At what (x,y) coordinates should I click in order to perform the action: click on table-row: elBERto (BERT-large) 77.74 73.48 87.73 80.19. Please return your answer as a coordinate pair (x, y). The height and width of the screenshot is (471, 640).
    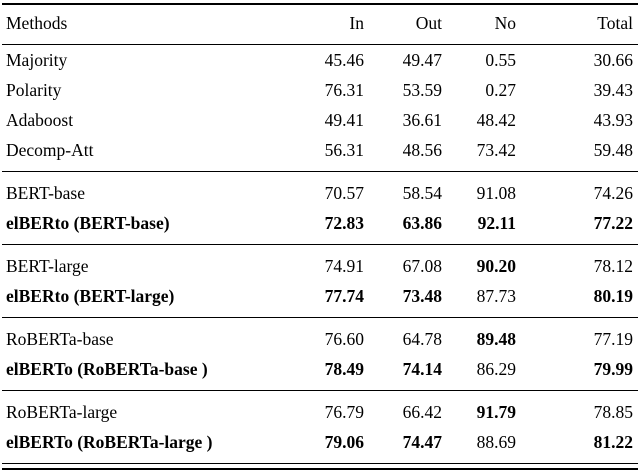
    Looking at the image, I should click on (320, 299).